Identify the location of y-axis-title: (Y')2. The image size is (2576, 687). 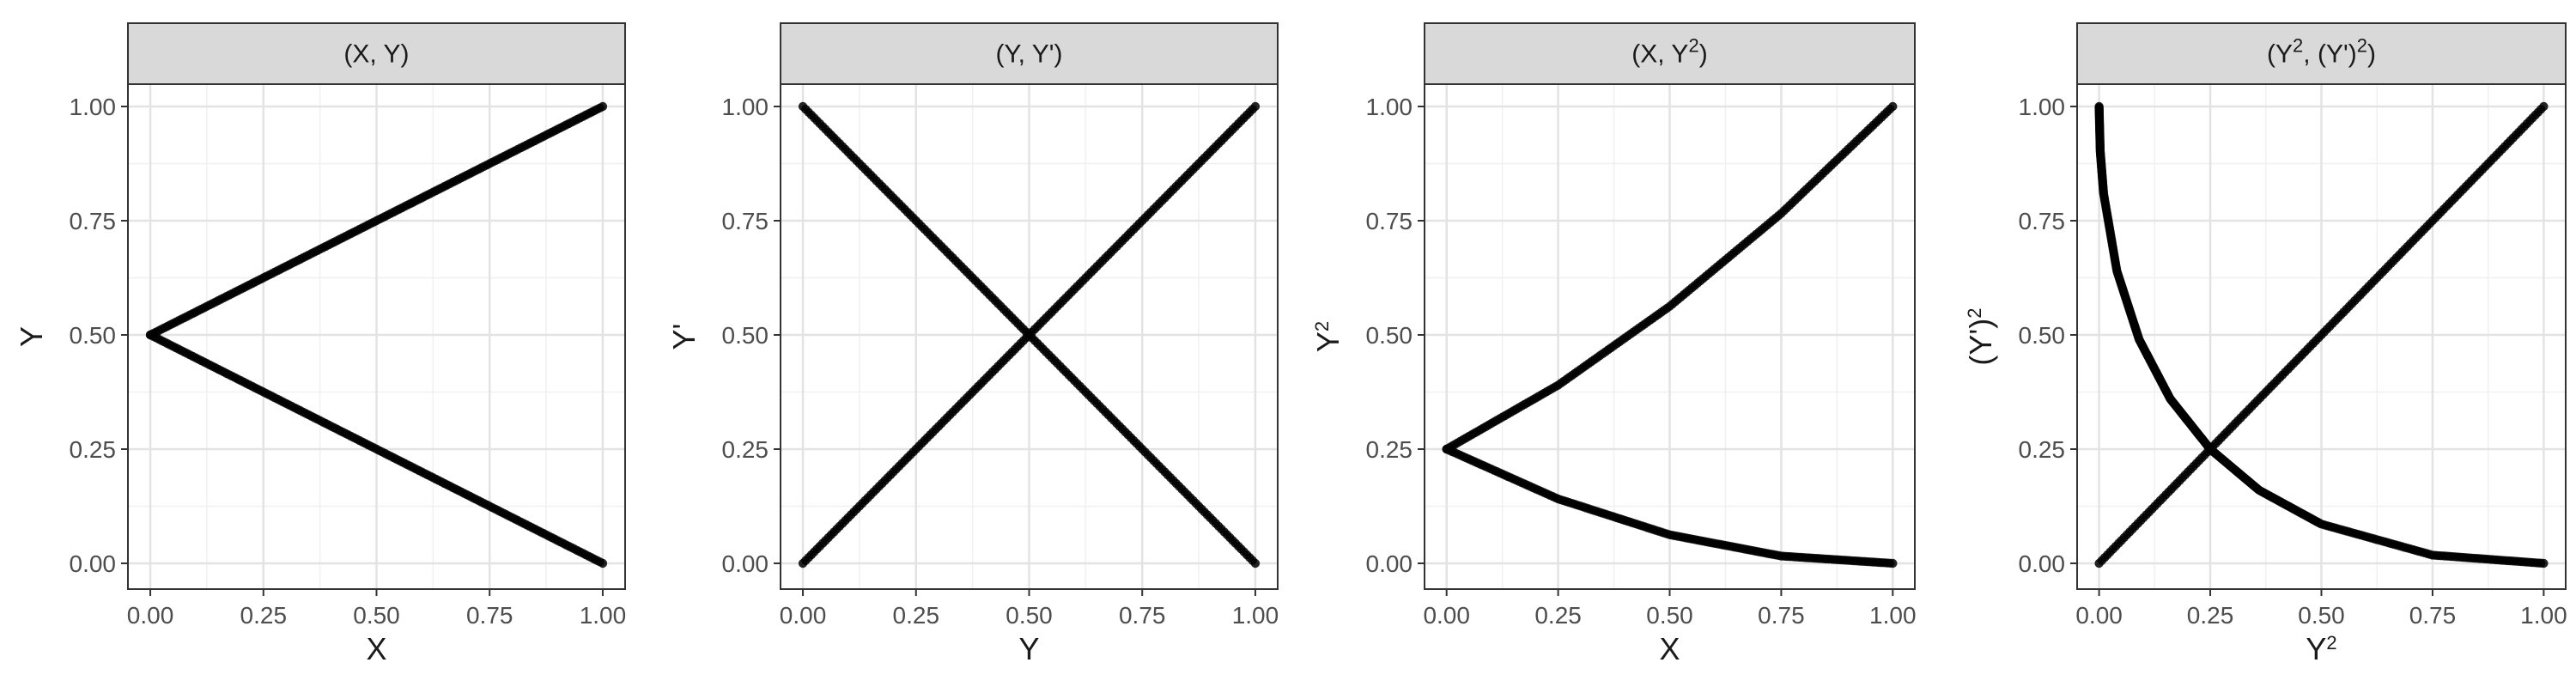
(1981, 336).